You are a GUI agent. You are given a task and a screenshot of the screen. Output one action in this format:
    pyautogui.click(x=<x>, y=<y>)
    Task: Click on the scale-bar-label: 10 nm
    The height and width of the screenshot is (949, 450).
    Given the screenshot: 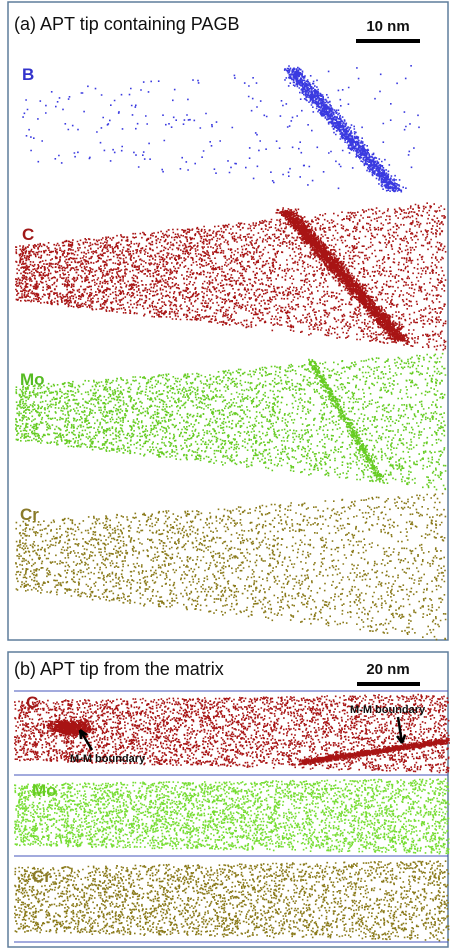 What is the action you would take?
    pyautogui.click(x=387, y=26)
    